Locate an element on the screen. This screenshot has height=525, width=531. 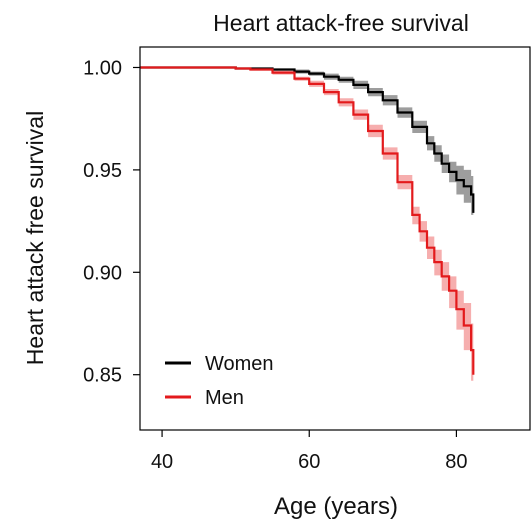
legend-label-men: Men is located at coordinates (224, 398).